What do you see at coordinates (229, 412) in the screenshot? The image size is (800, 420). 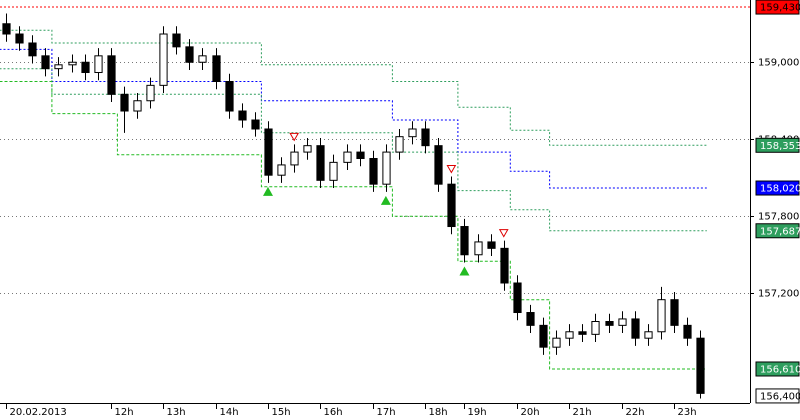 I see `x-tick-label: 14h` at bounding box center [229, 412].